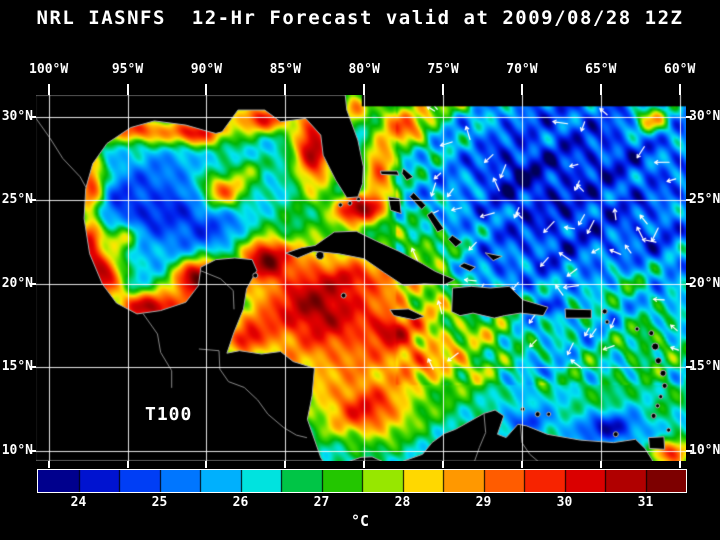 The image size is (720, 540). What do you see at coordinates (159, 502) in the screenshot?
I see `colorbar-tick-label: 25` at bounding box center [159, 502].